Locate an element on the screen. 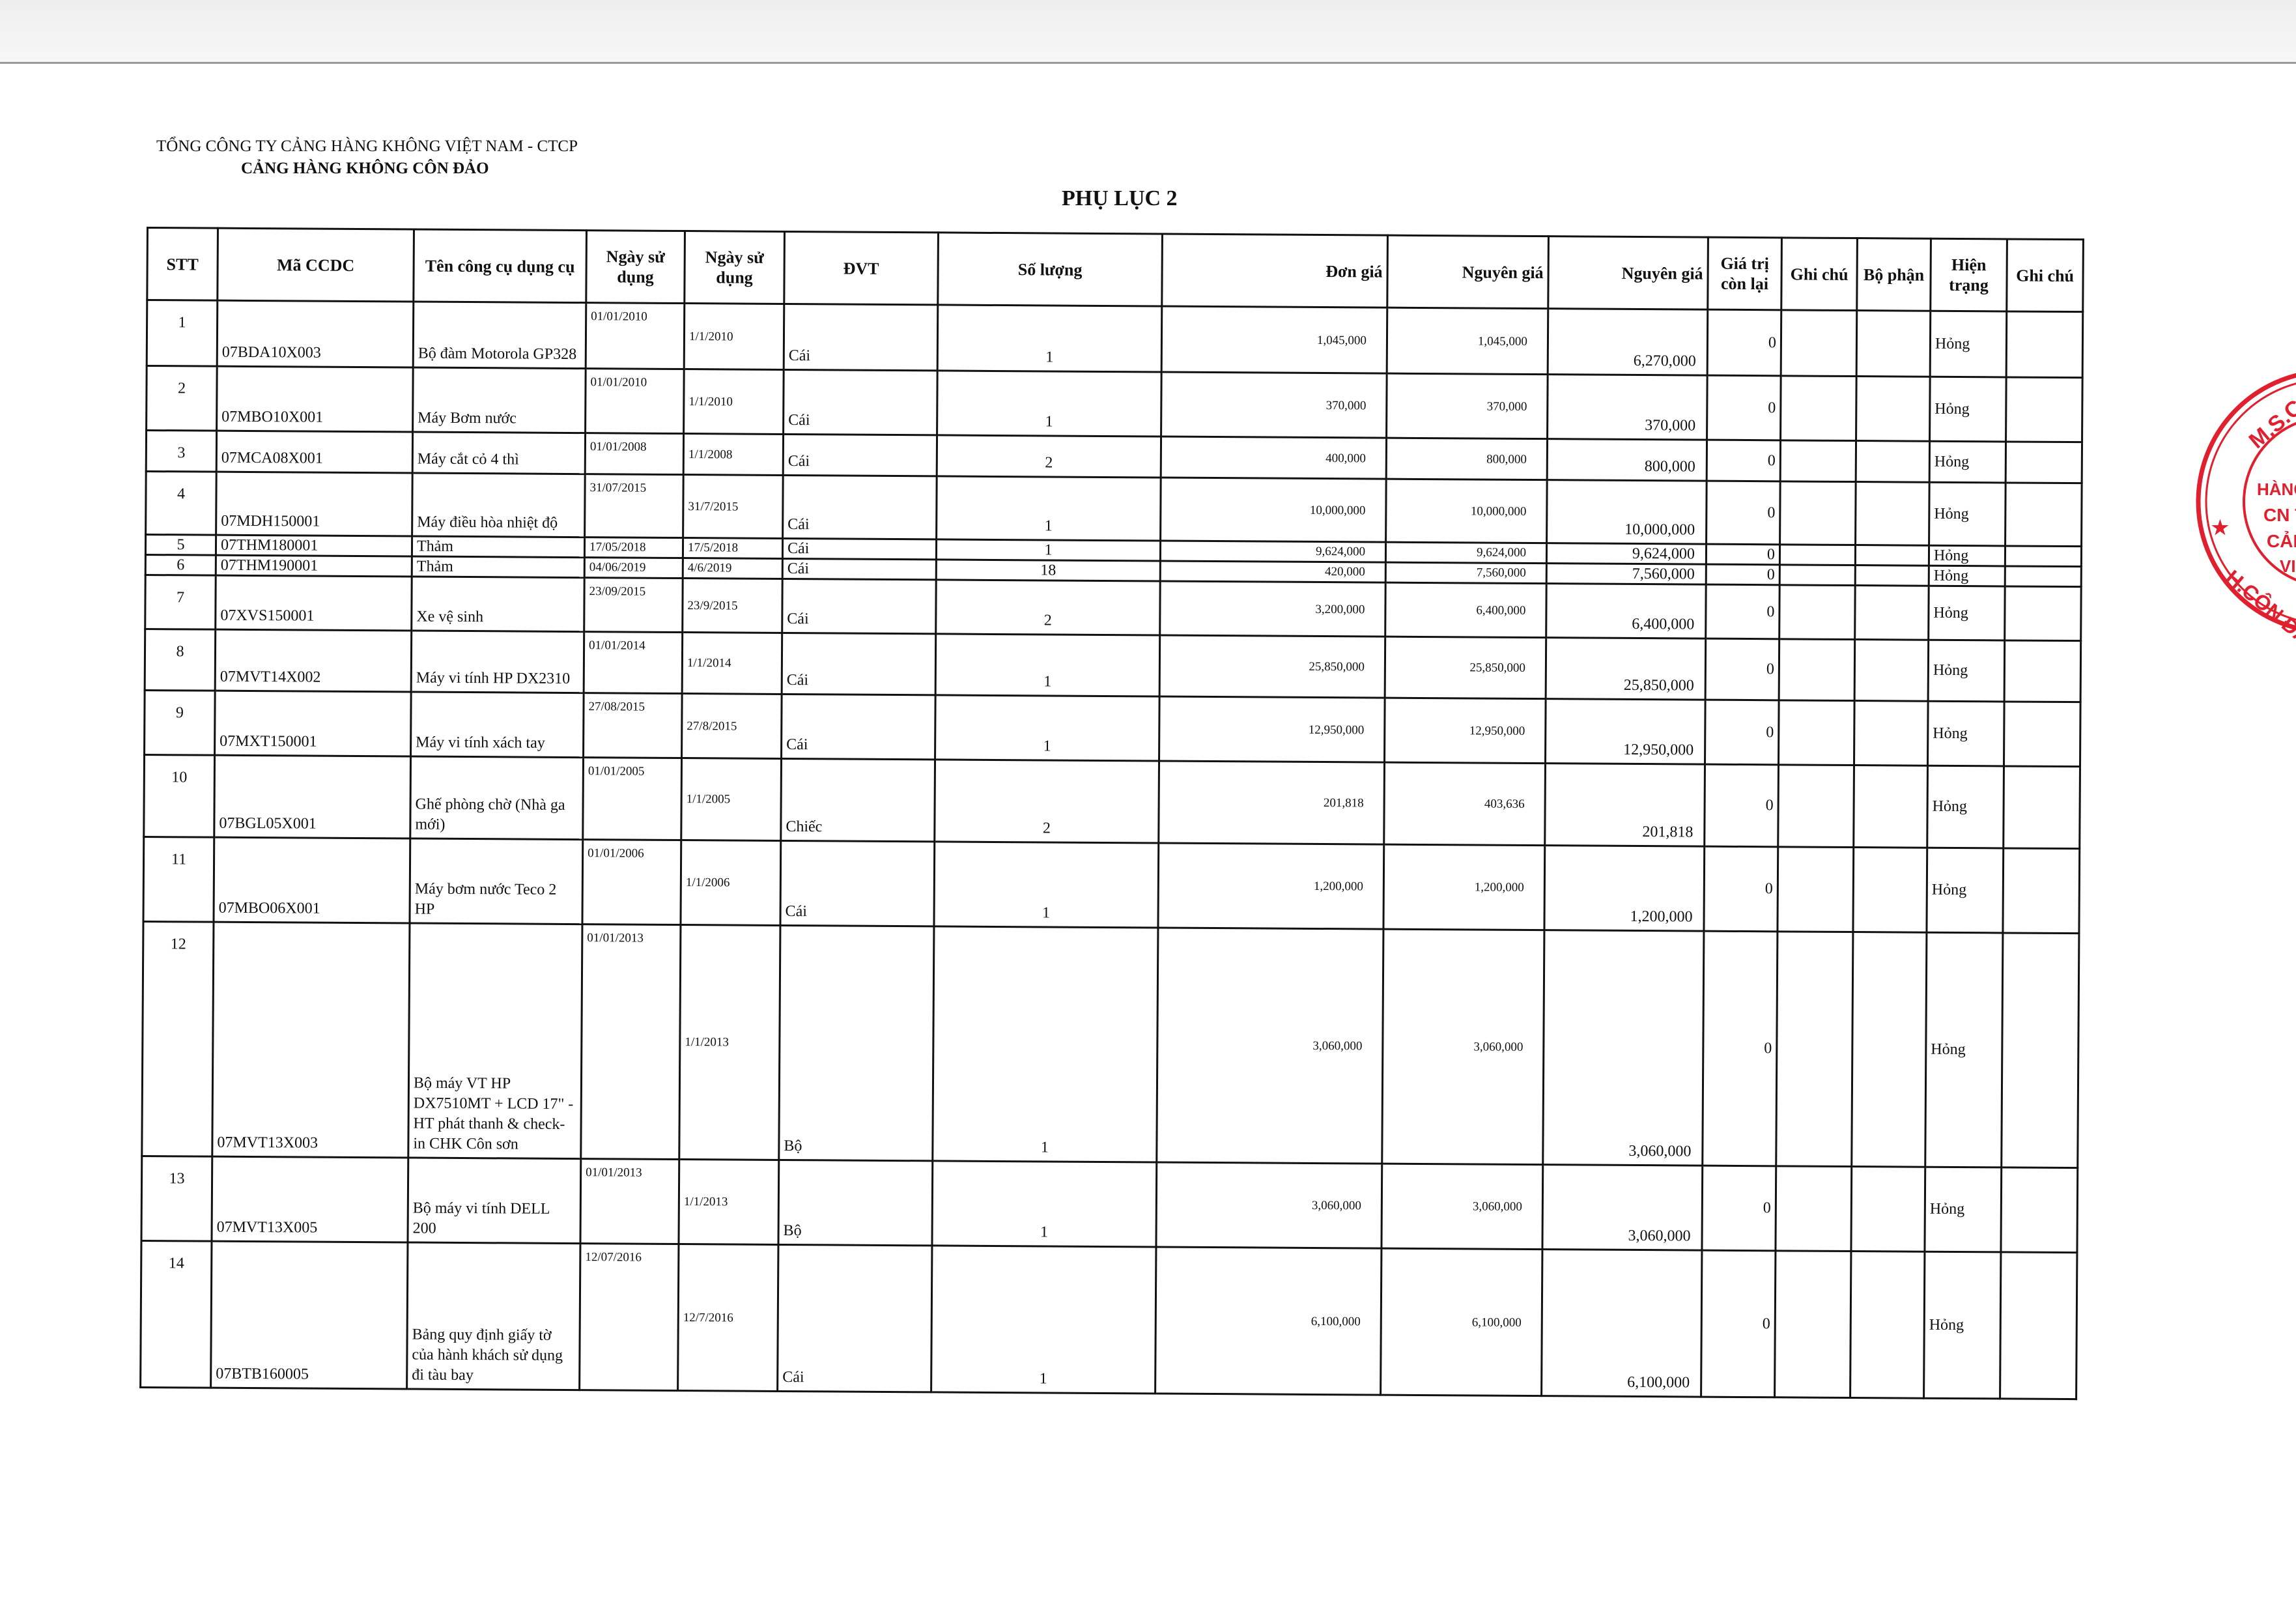 The width and height of the screenshot is (2296, 1617). cell-date1: 31/07/2015 is located at coordinates (634, 506).